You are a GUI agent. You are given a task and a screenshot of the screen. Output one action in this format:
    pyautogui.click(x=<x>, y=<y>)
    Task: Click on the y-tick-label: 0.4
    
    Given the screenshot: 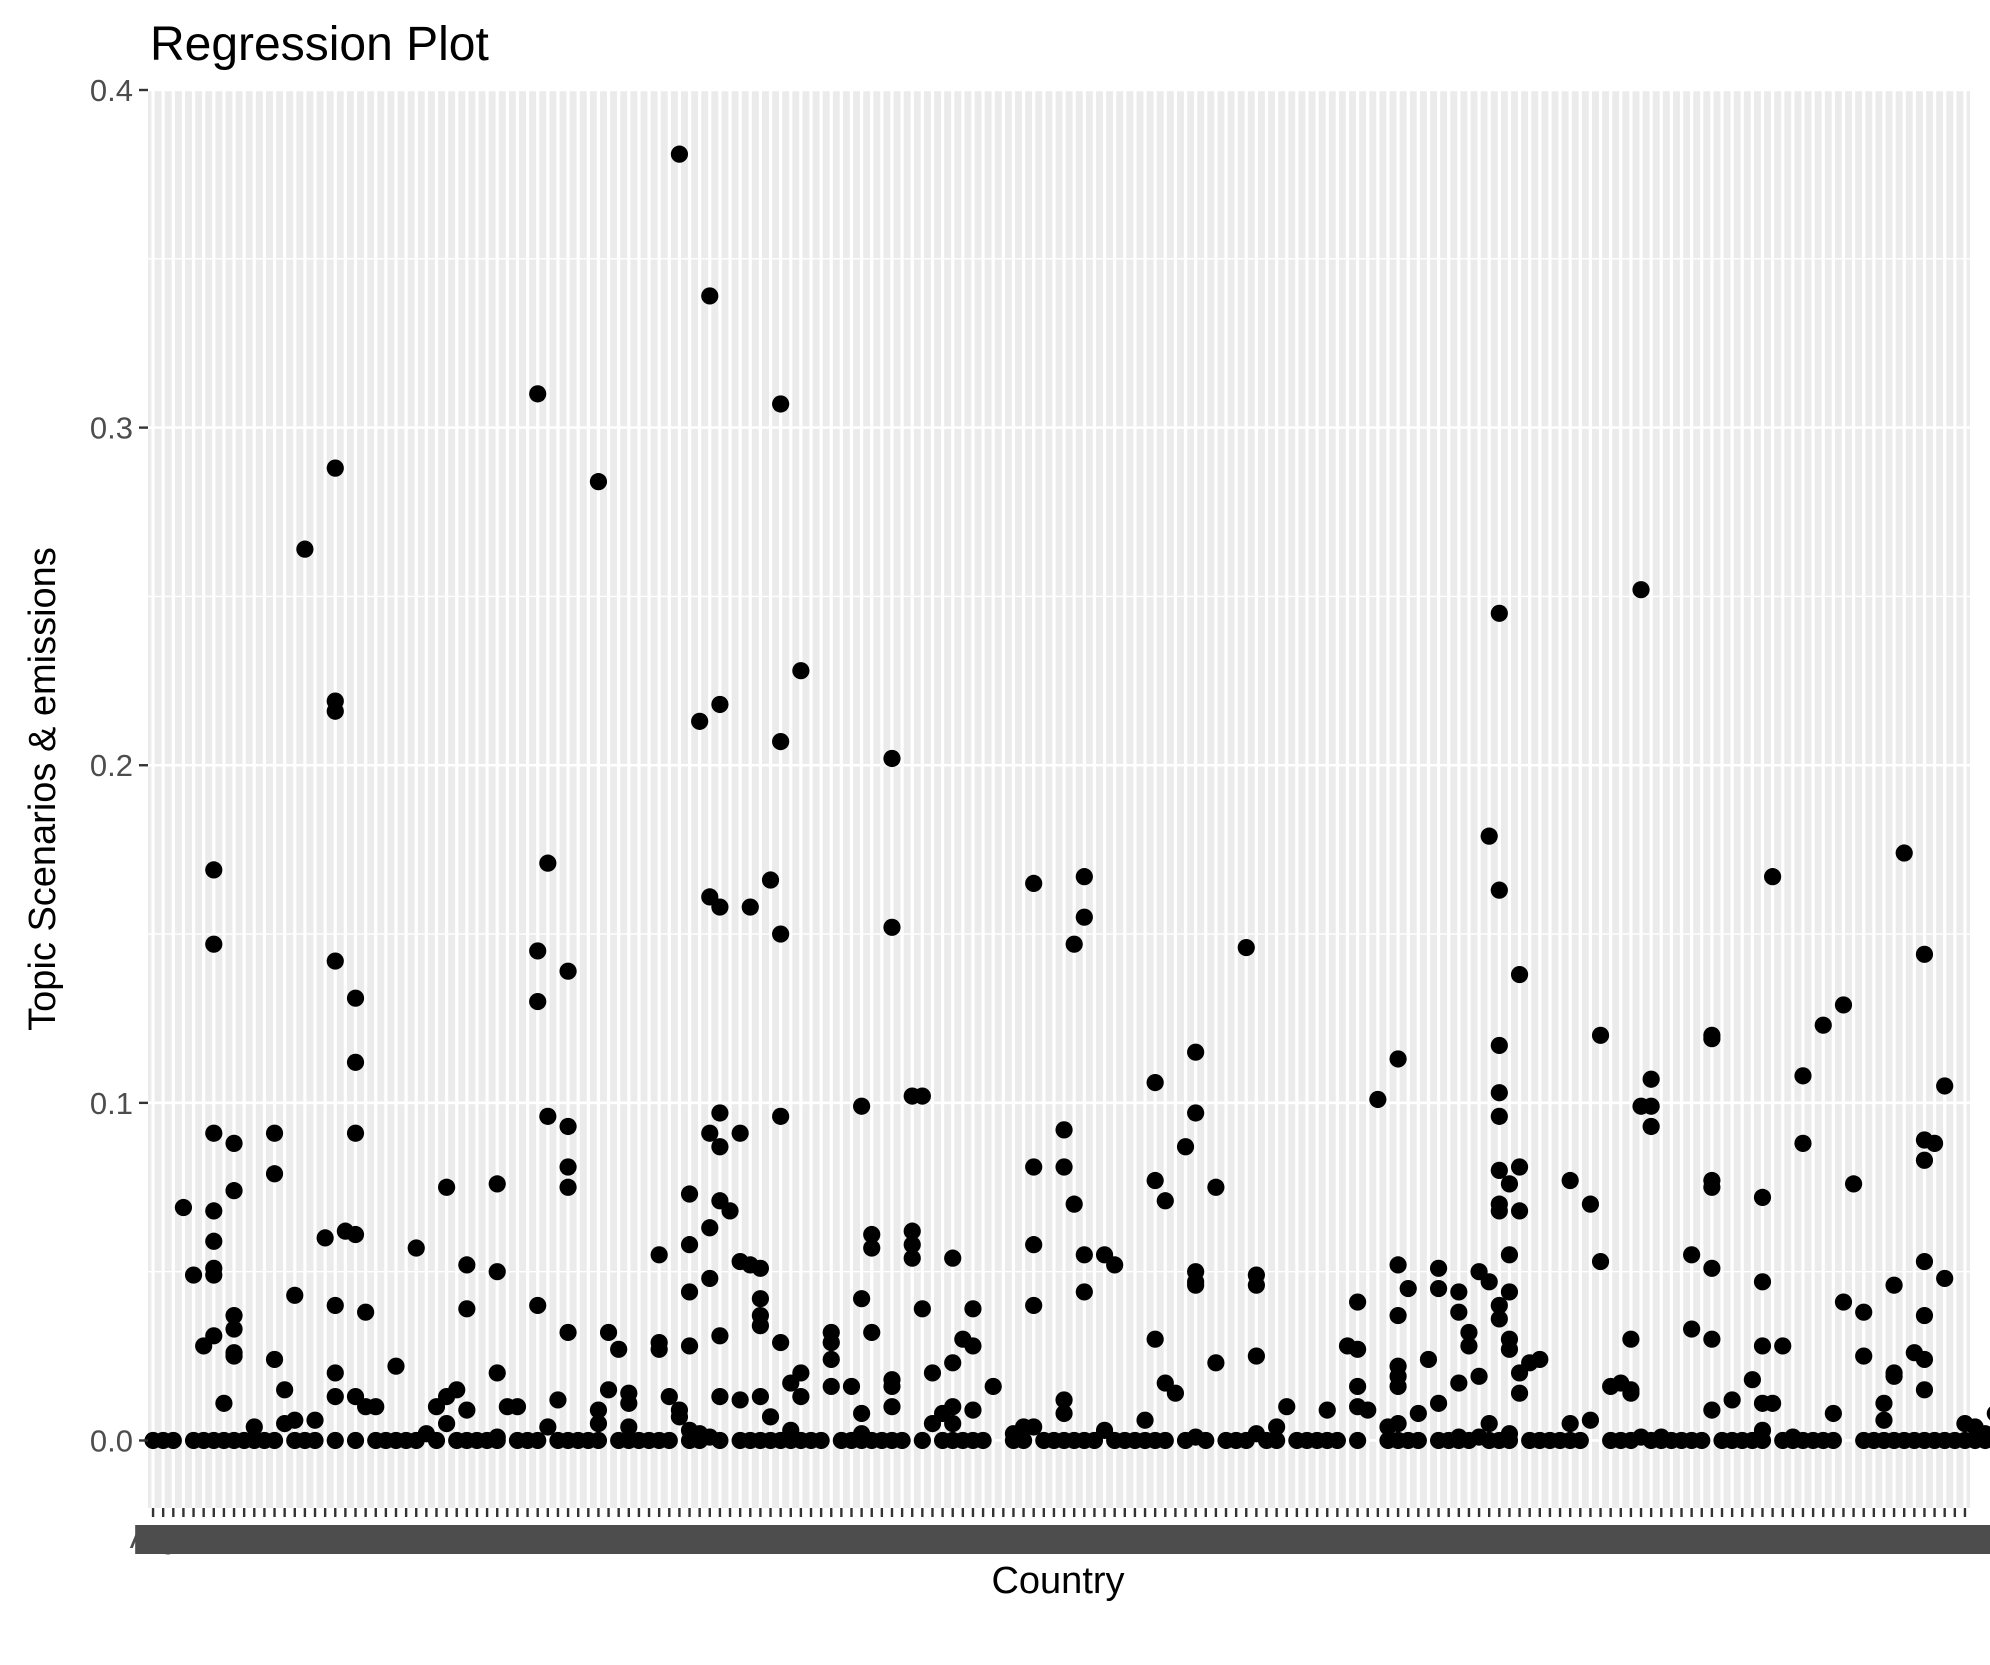 What is the action you would take?
    pyautogui.click(x=111, y=90)
    